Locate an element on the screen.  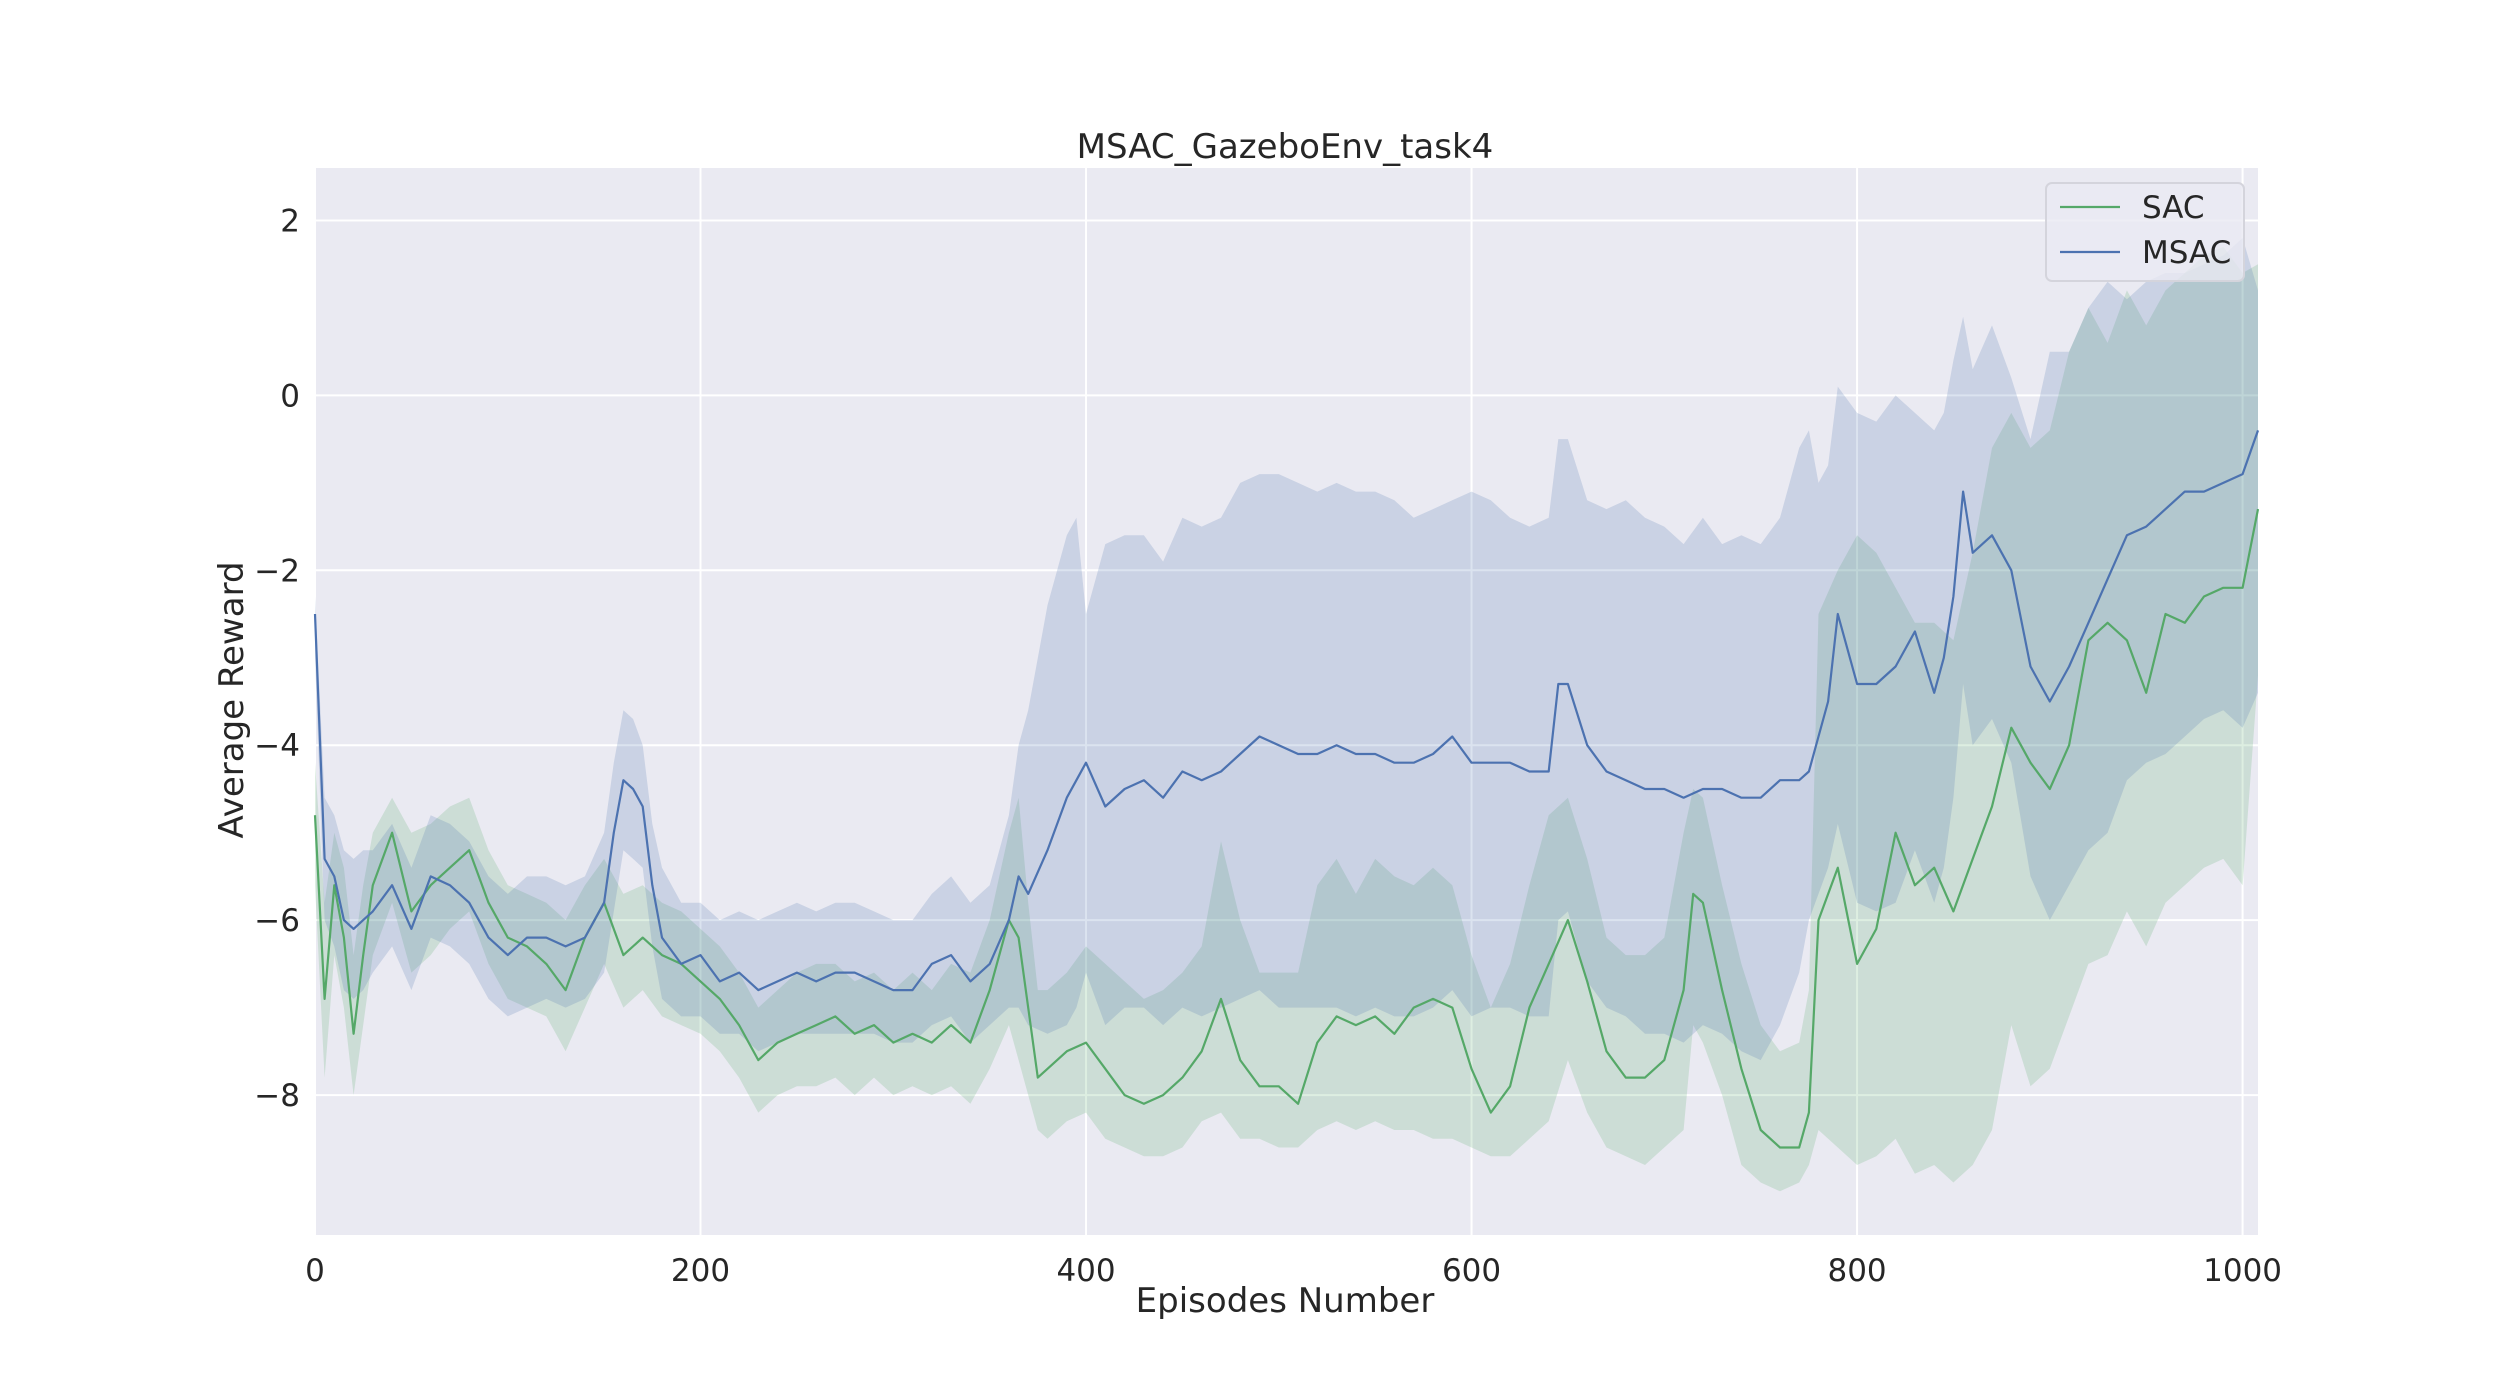
chart-title: MSAC_GazeboEnv_task4 is located at coordinates (1285, 147).